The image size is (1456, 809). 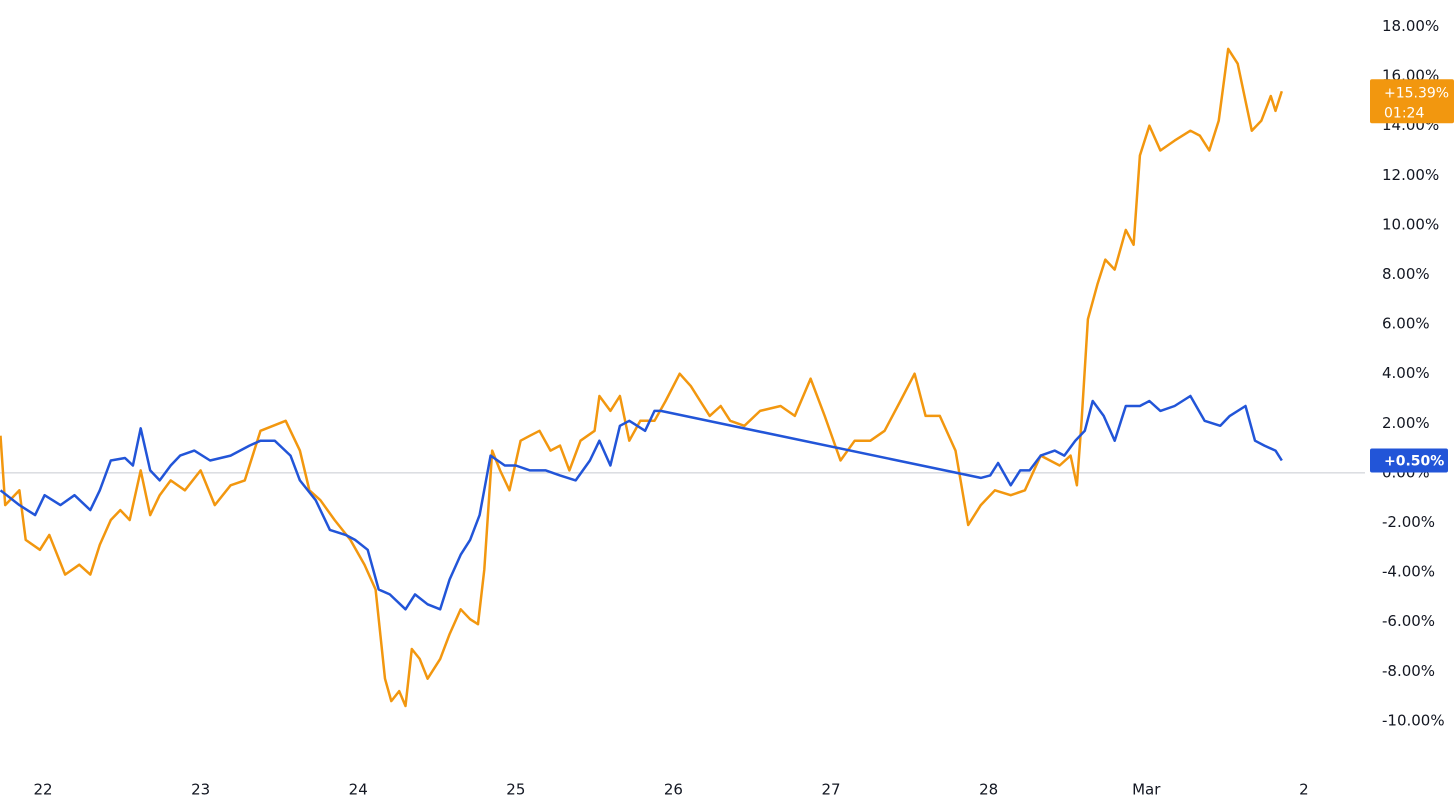 What do you see at coordinates (1146, 790) in the screenshot?
I see `x-tick-label: Mar` at bounding box center [1146, 790].